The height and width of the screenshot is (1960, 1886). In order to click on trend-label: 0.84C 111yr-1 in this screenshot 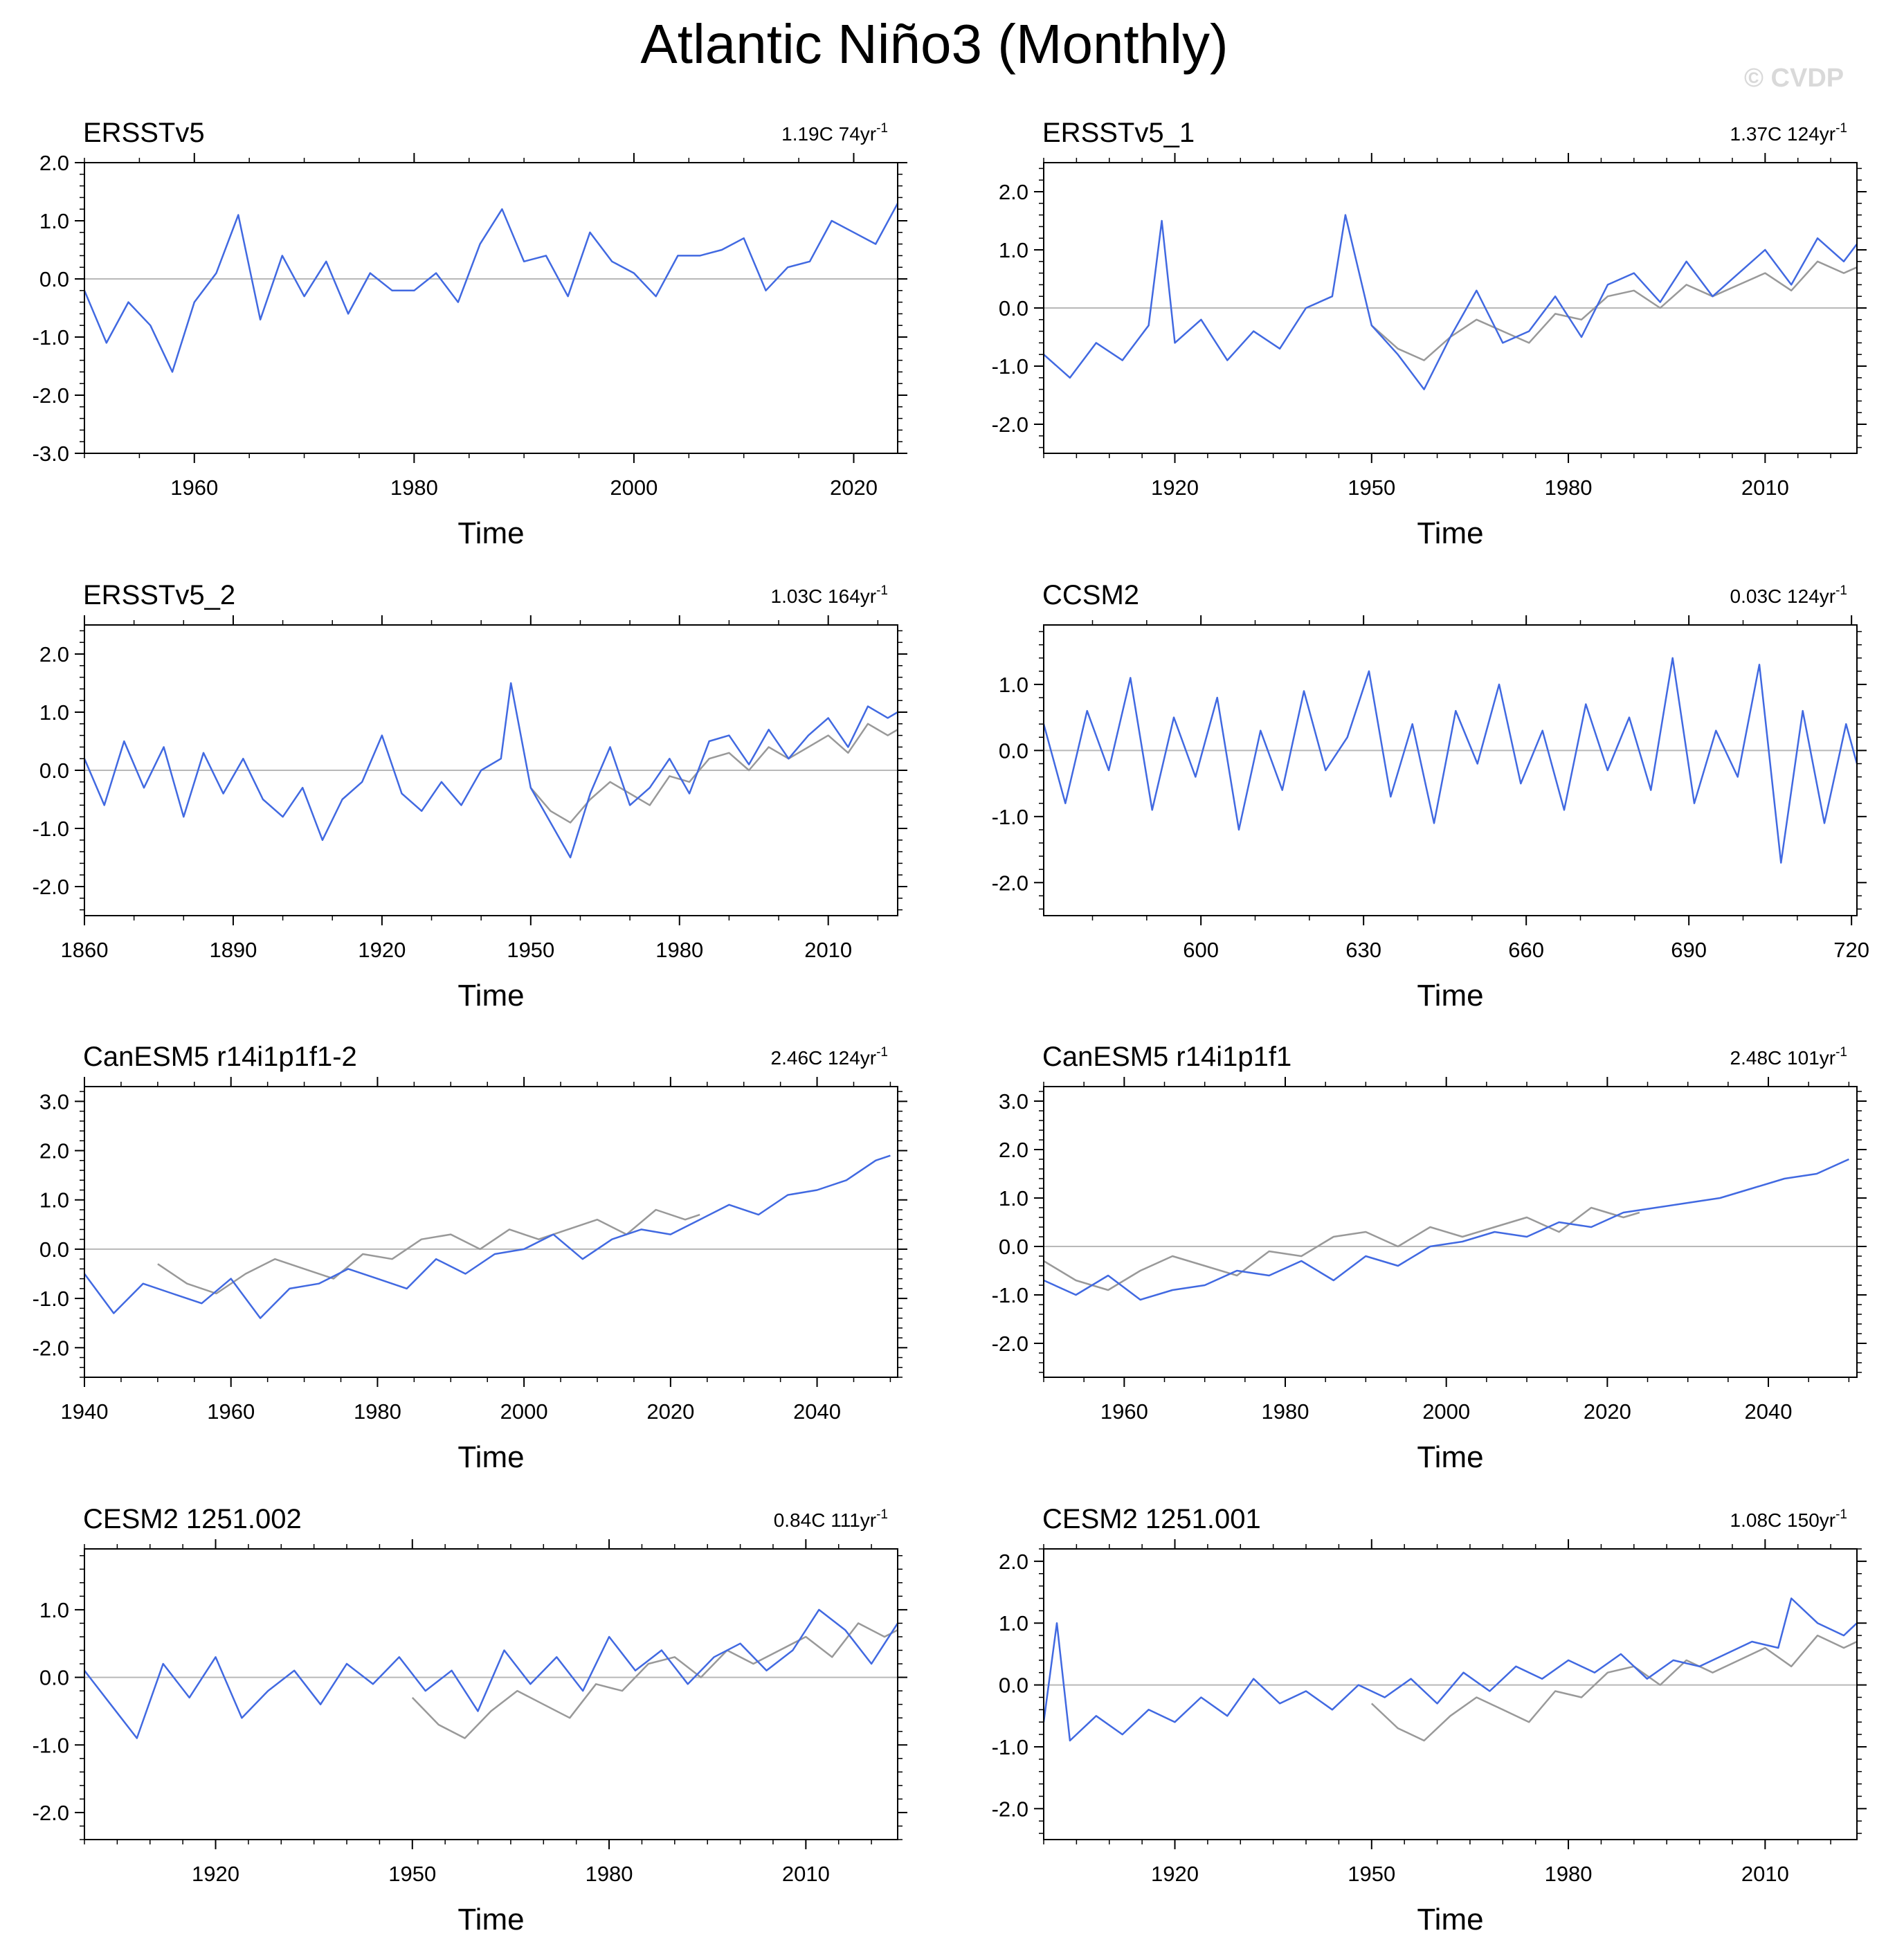, I will do `click(831, 1519)`.